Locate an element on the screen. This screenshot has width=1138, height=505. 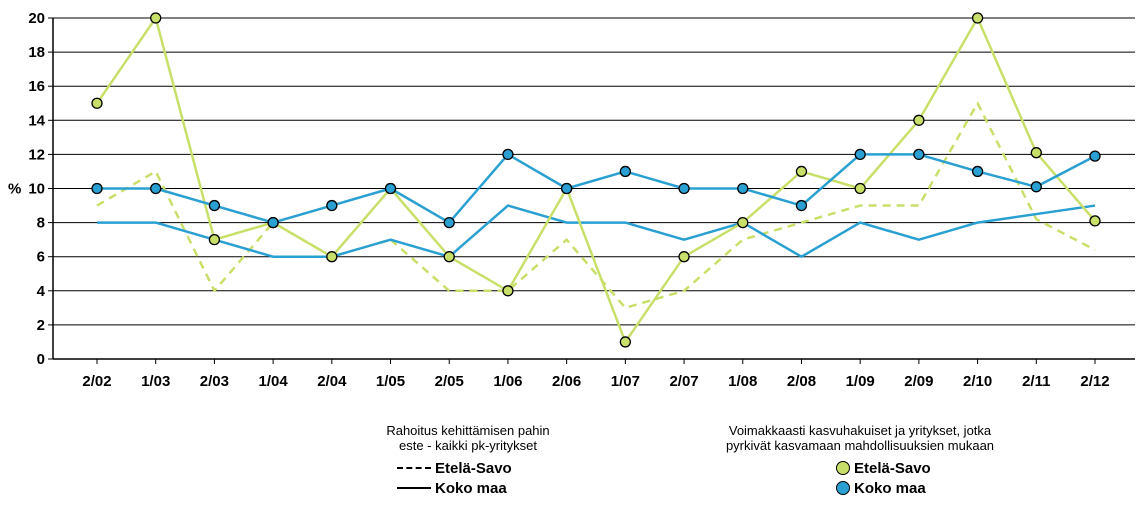
x-tick-label-14: 2/09 is located at coordinates (918, 381).